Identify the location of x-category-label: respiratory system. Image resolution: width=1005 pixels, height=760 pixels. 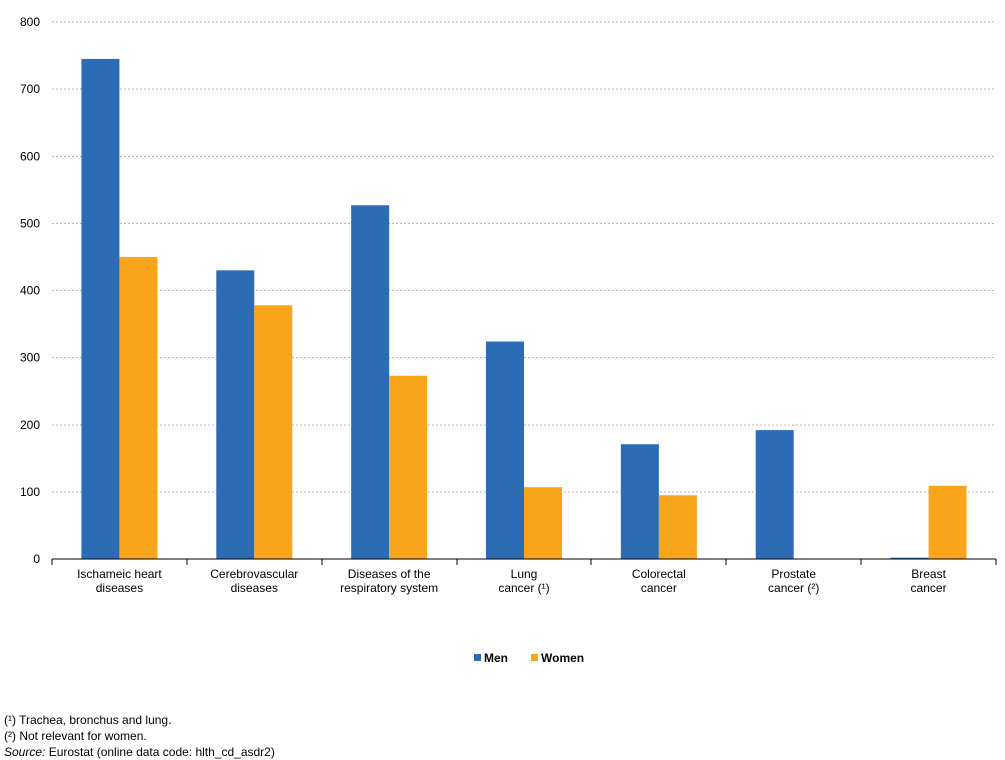
(389, 588).